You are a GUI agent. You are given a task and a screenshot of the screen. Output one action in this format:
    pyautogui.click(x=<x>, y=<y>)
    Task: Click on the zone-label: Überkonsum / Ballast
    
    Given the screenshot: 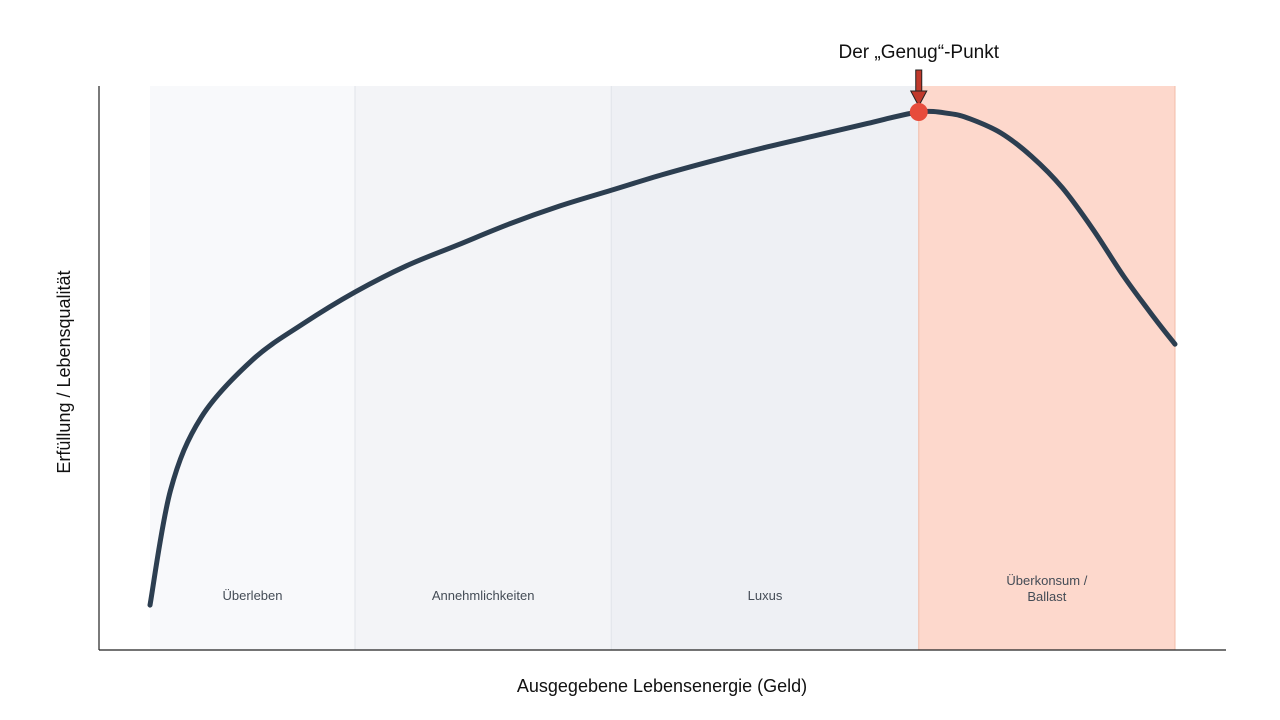 What is the action you would take?
    pyautogui.click(x=1046, y=588)
    